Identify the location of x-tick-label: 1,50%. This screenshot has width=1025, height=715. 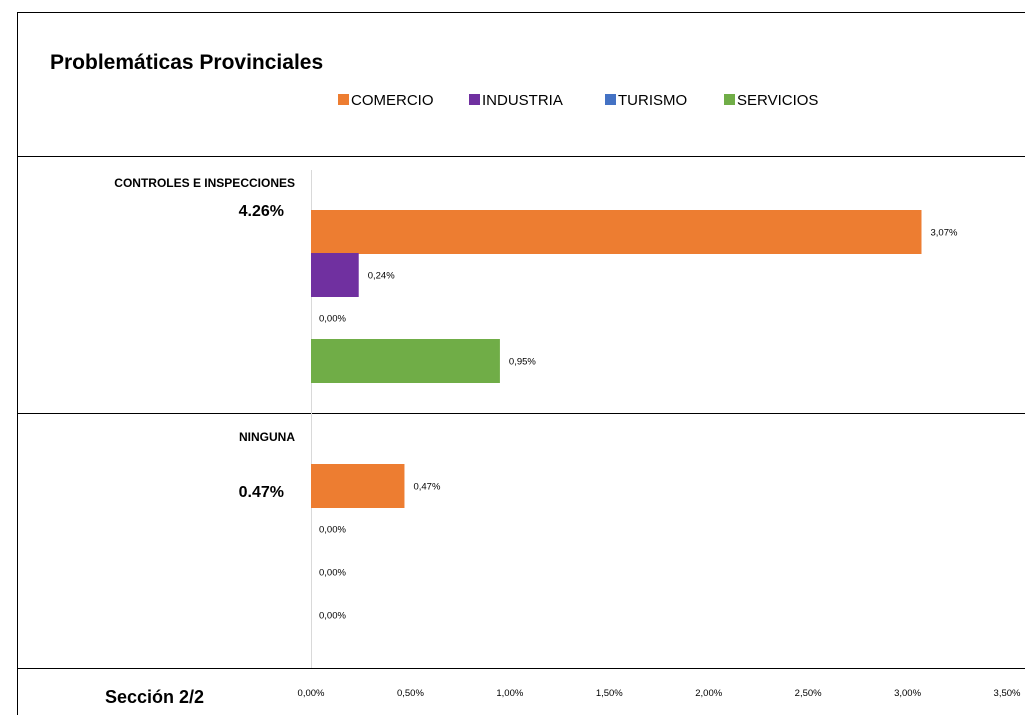
(609, 693).